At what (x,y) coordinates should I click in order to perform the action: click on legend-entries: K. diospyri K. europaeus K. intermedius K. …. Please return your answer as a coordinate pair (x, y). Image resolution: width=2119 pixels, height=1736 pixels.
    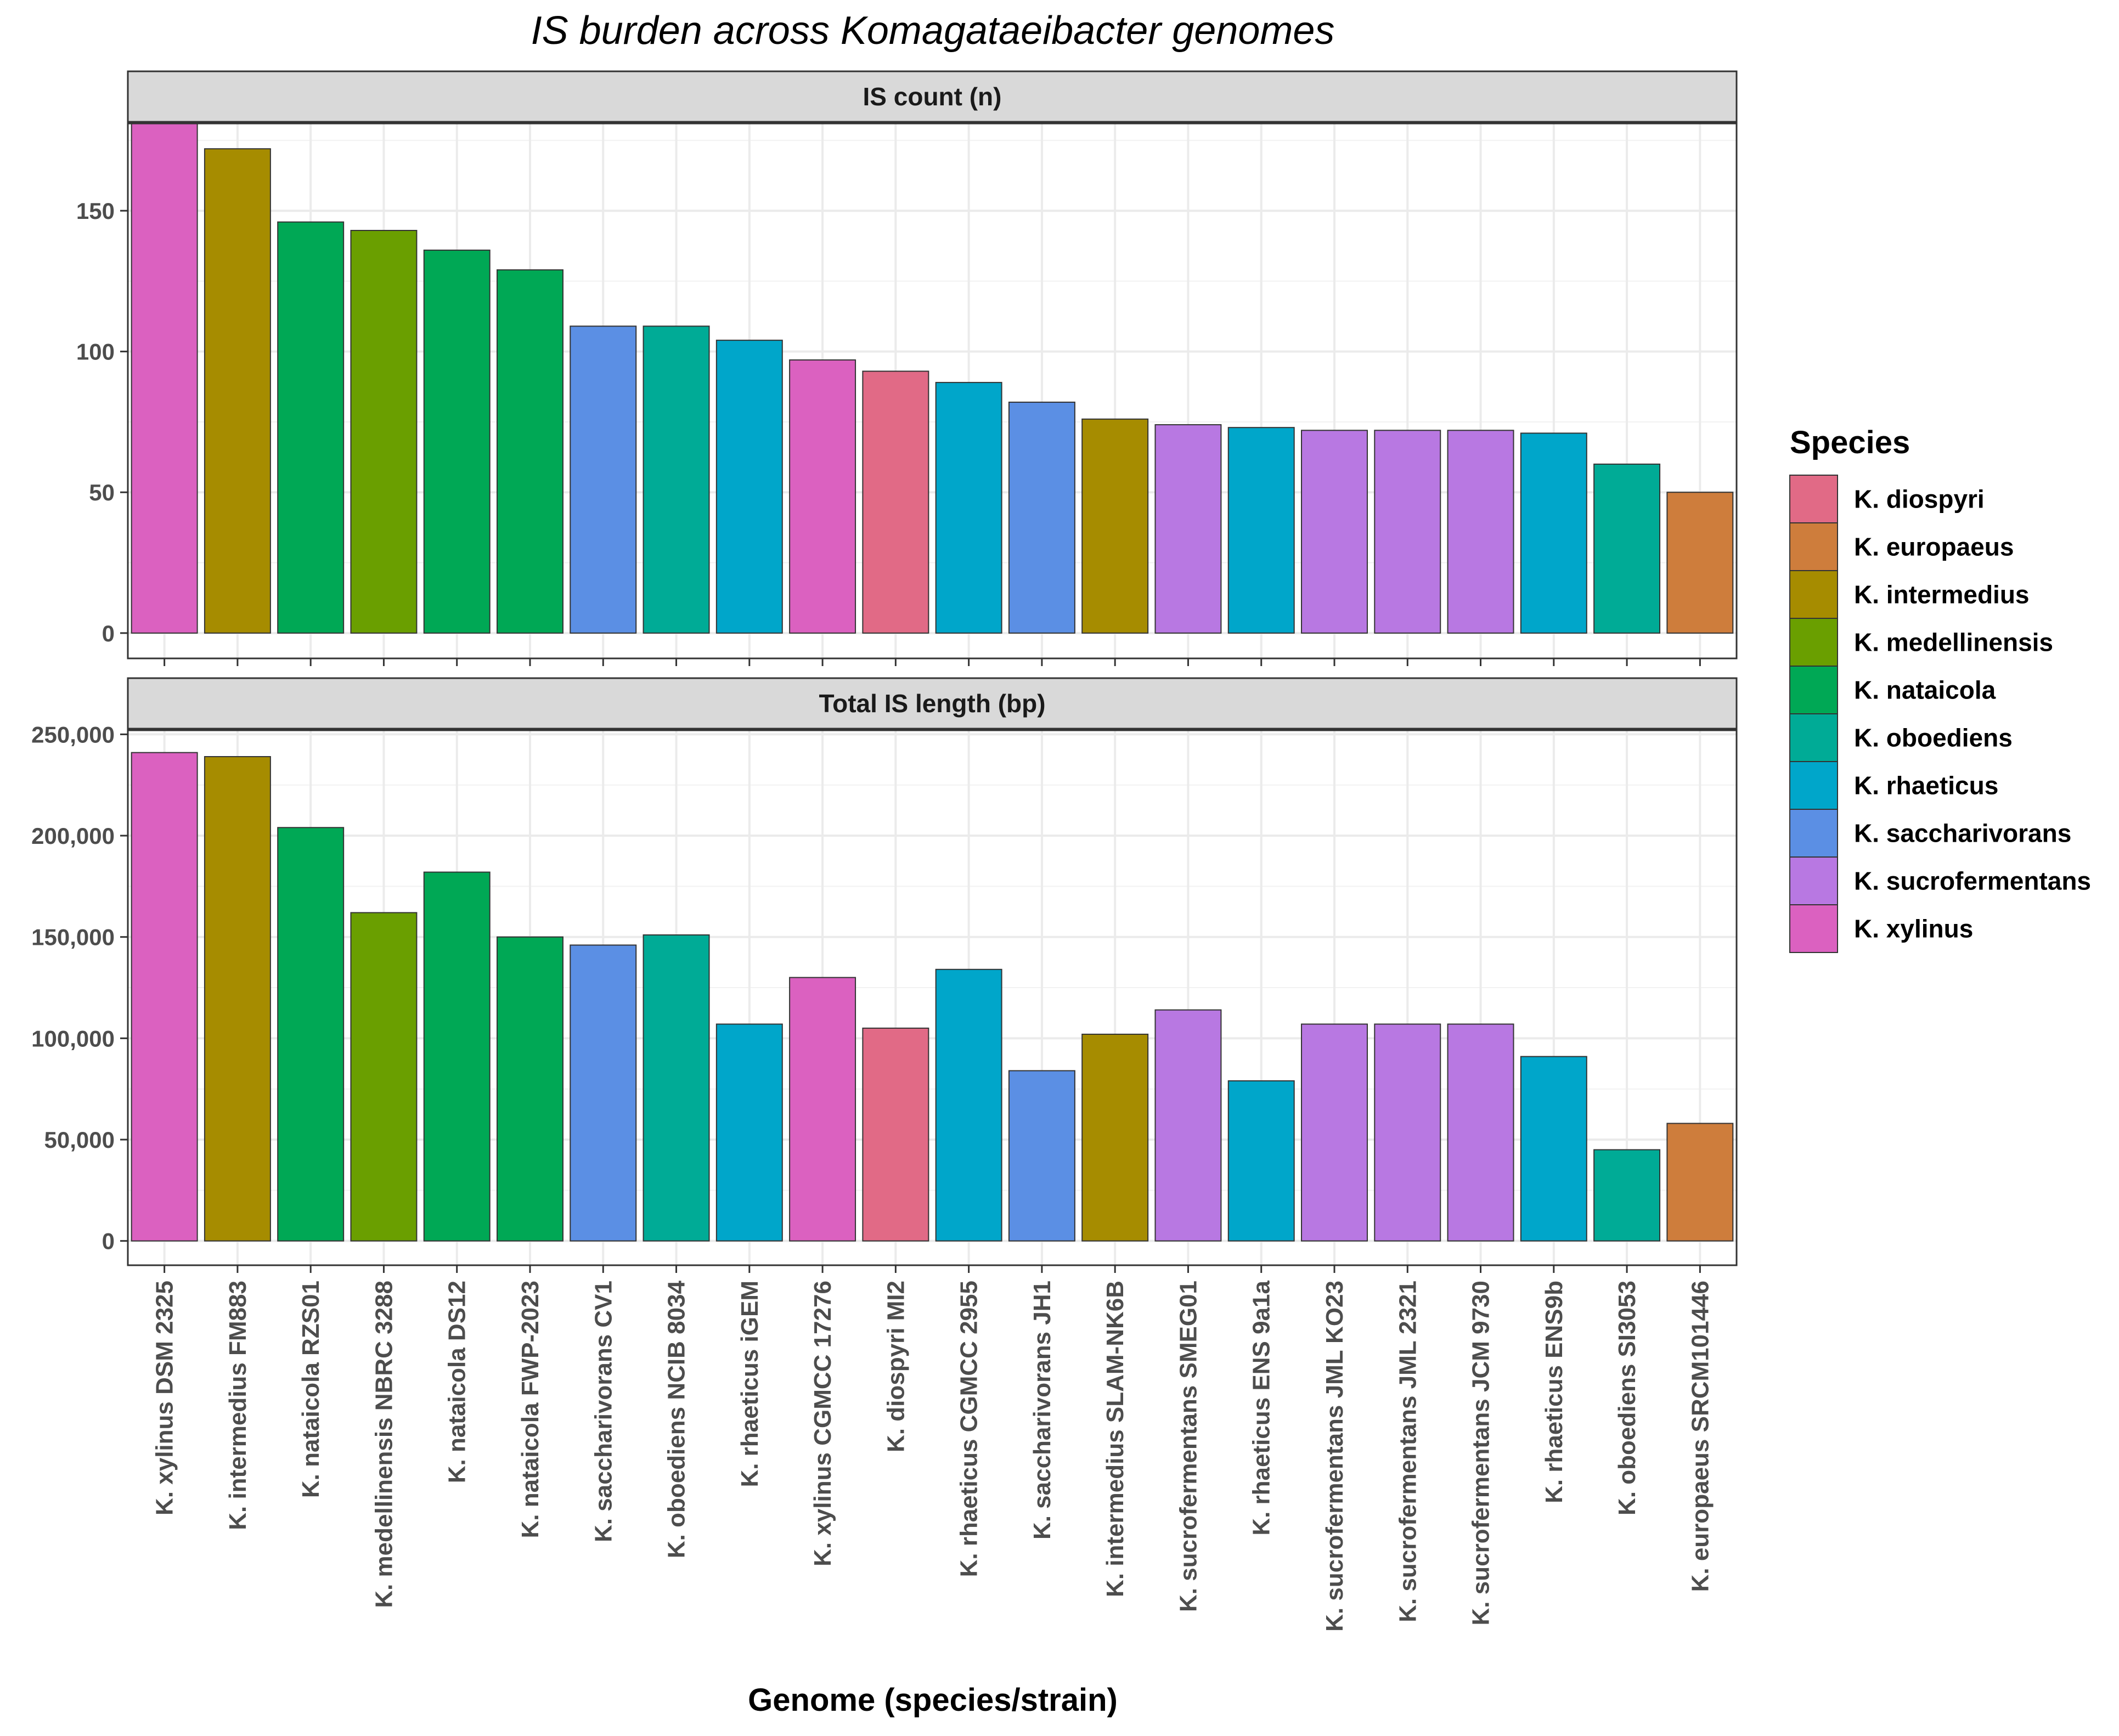
    Looking at the image, I should click on (1940, 714).